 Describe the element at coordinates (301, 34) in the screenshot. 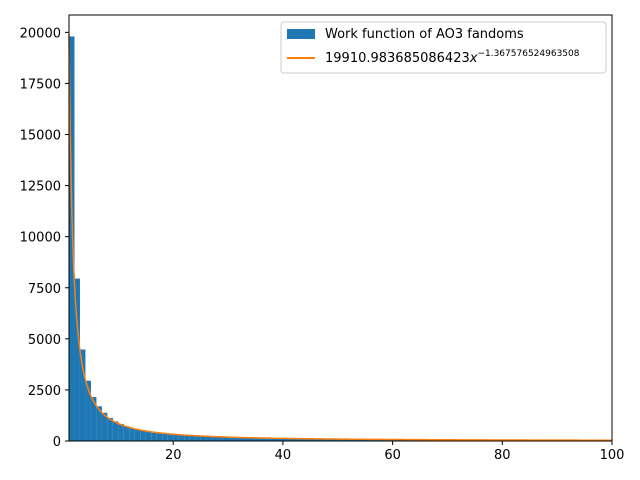

I see `legend-histogram-swatch` at that location.